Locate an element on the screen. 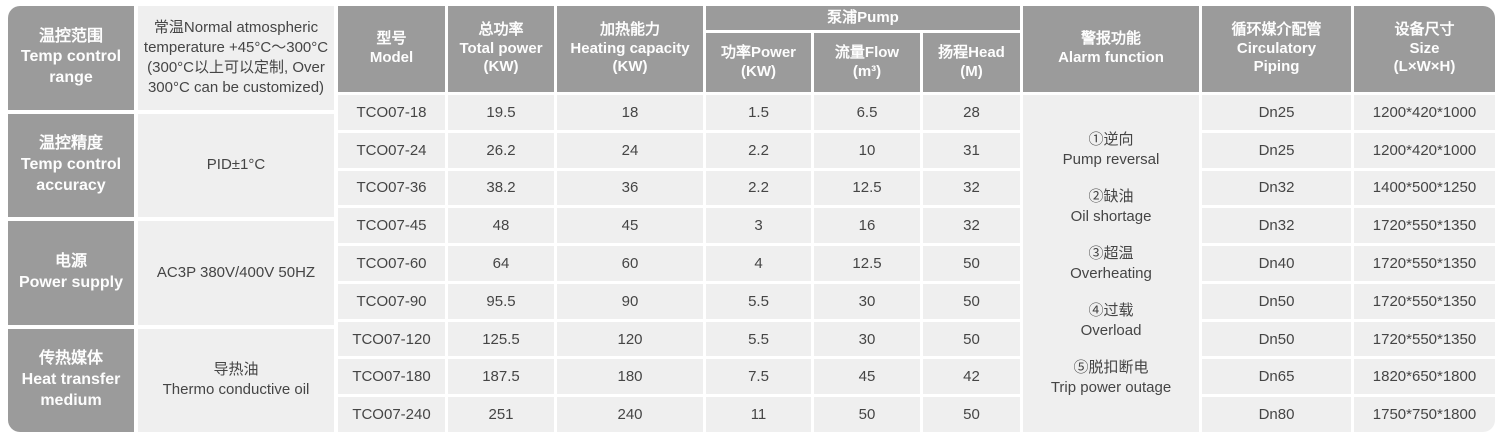 The height and width of the screenshot is (437, 1500). column-header-size: 设备尺寸 Size (L×W×H) is located at coordinates (1424, 49).